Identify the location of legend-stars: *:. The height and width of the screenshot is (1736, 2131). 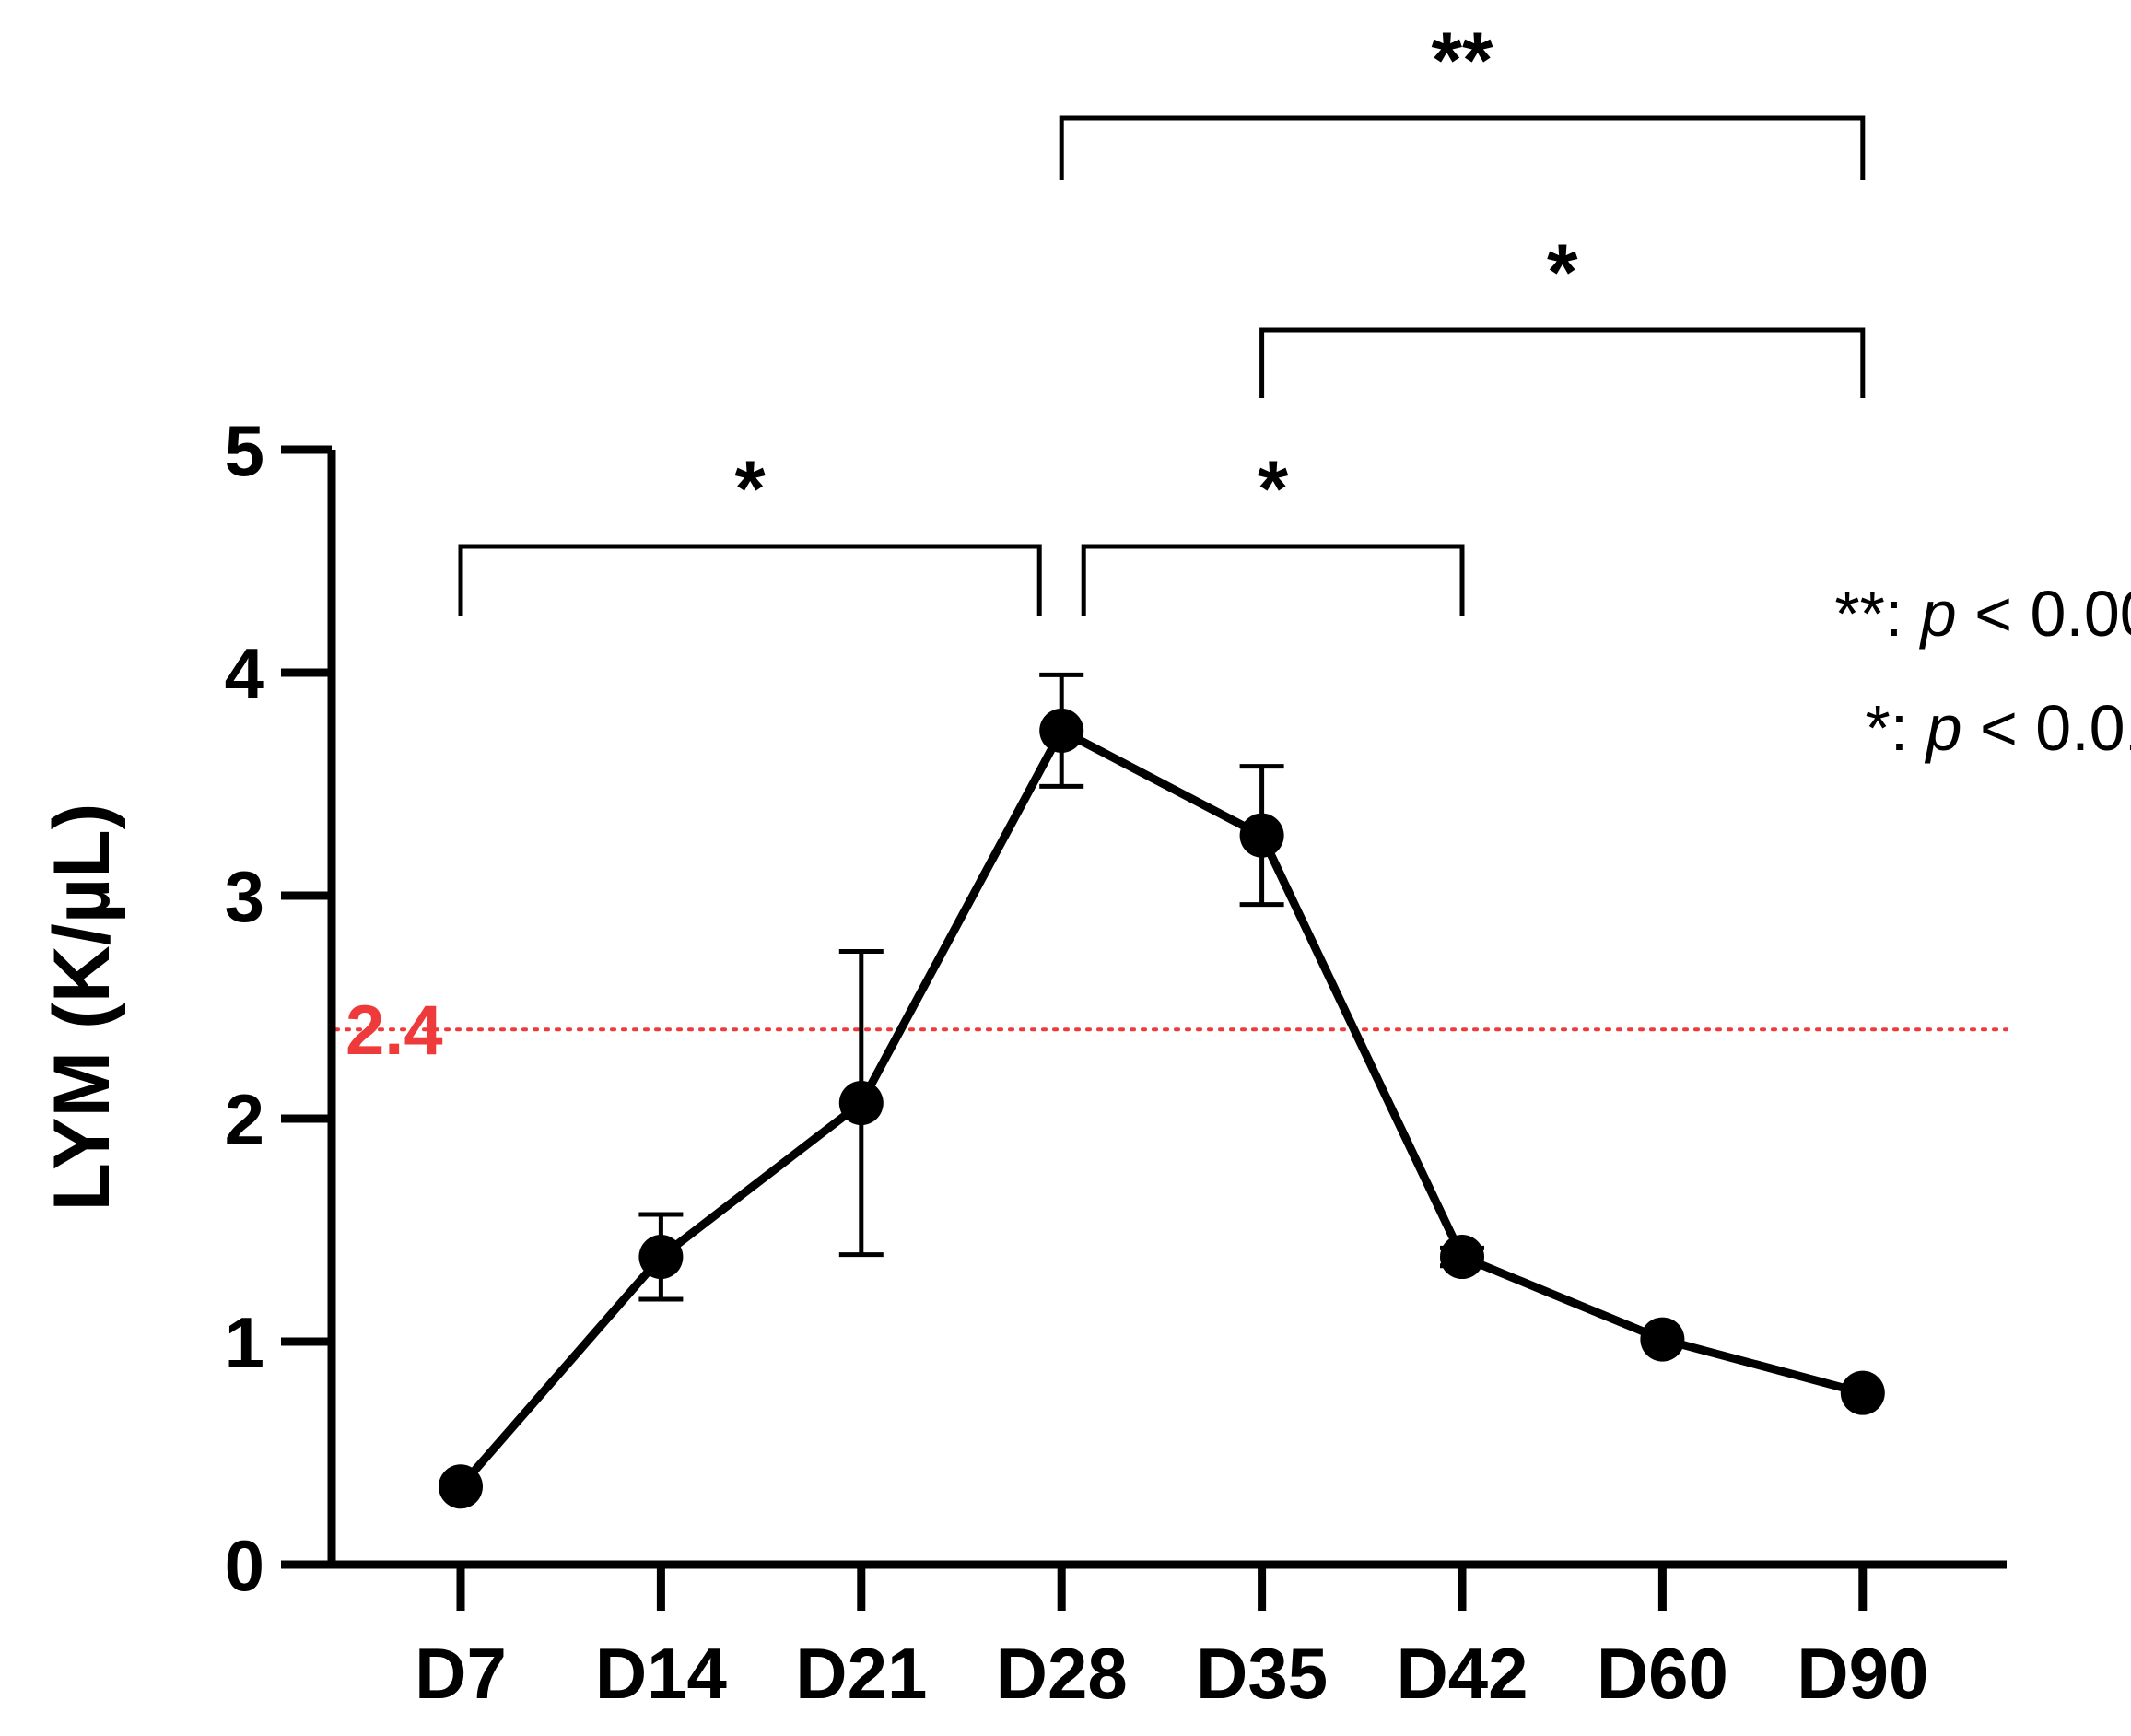
(1896, 728).